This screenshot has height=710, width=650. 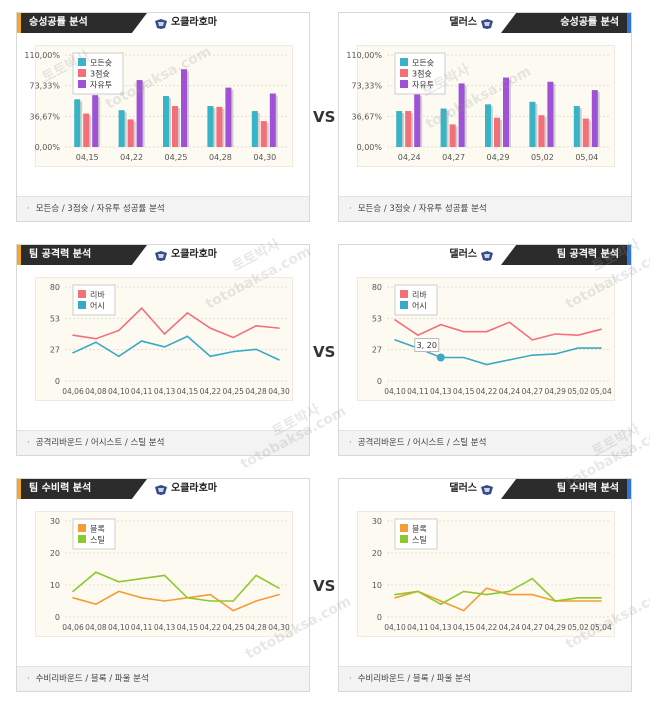 What do you see at coordinates (233, 391) in the screenshot?
I see `x-tick-label: 04,25` at bounding box center [233, 391].